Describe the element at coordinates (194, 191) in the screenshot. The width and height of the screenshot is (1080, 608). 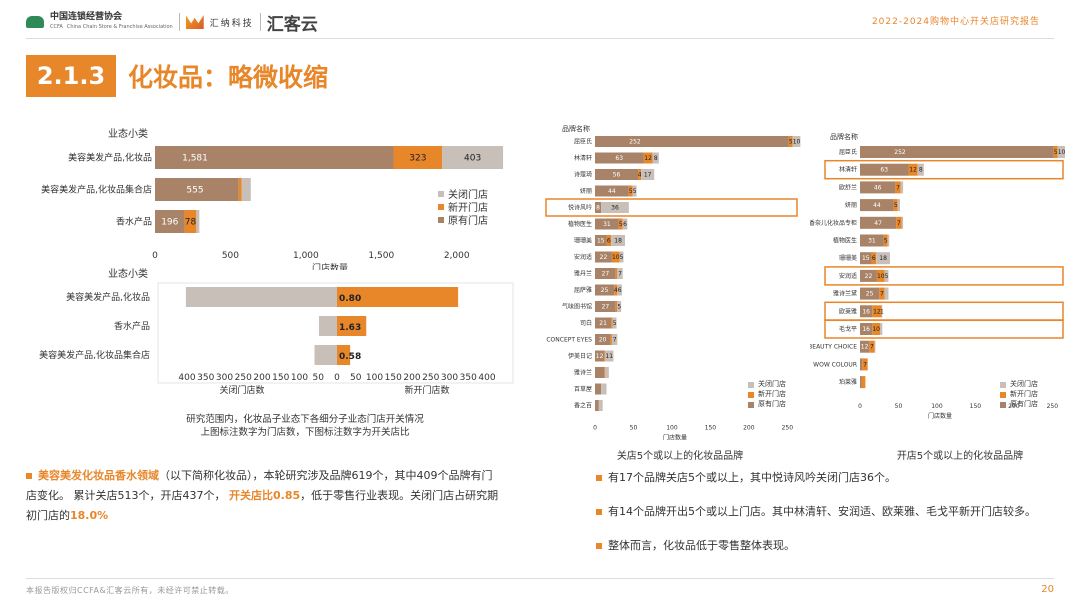
I see `data-label: 555` at that location.